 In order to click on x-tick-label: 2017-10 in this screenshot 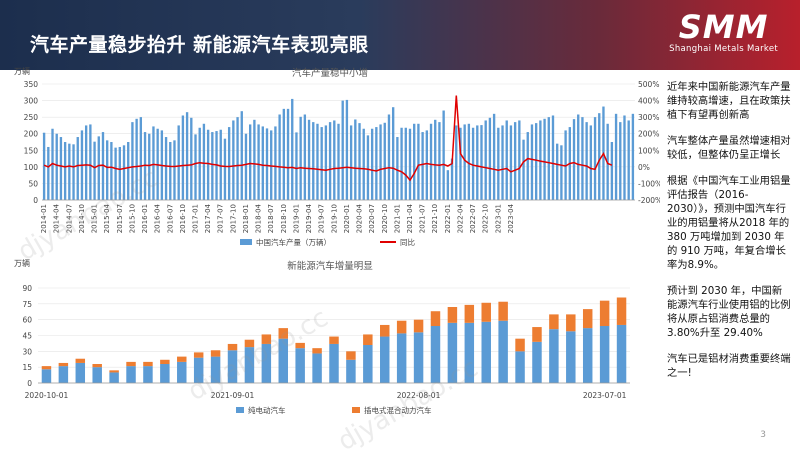, I will do `click(233, 218)`.